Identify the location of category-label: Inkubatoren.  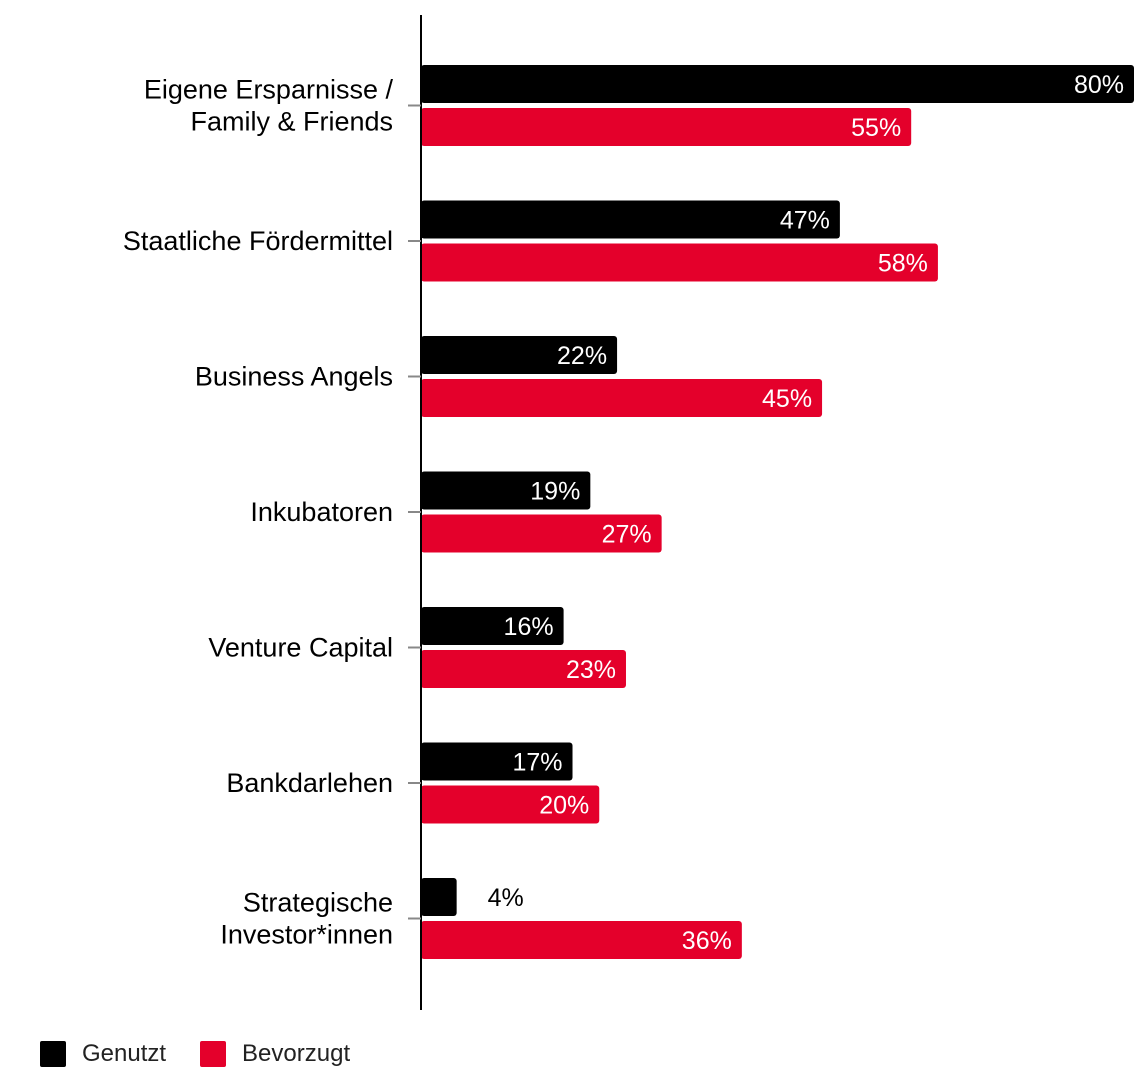
(321, 512).